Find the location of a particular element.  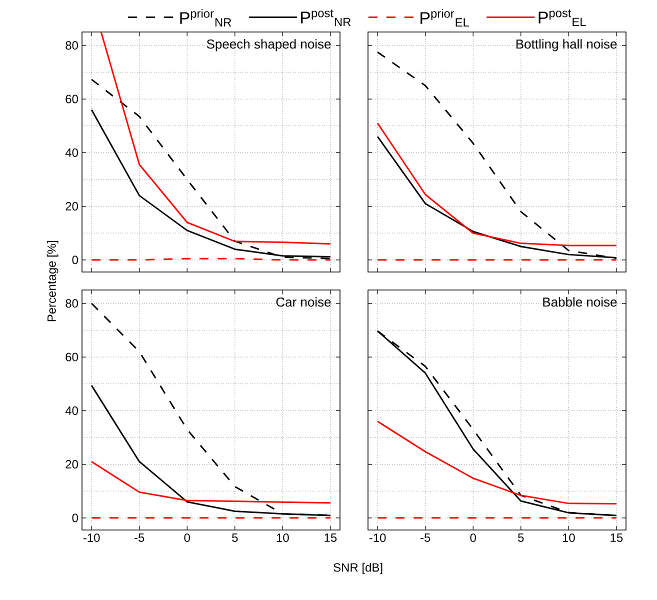

x-axis-title: SNR [dB] is located at coordinates (358, 568).